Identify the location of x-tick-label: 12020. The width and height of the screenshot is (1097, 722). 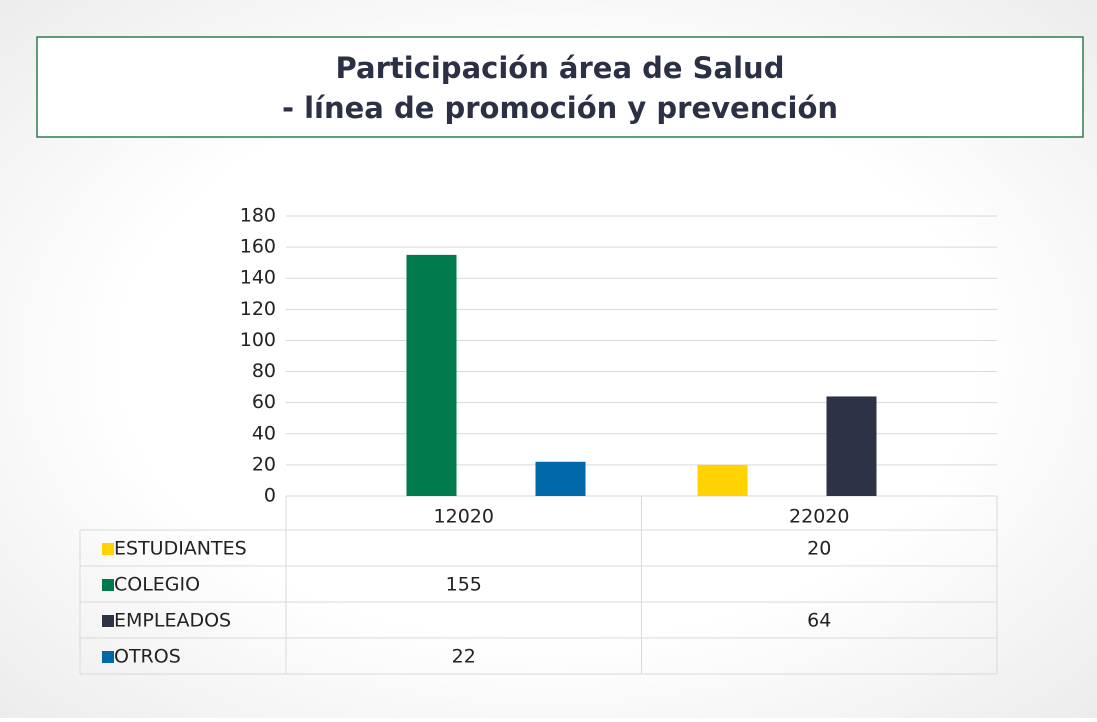
(464, 517).